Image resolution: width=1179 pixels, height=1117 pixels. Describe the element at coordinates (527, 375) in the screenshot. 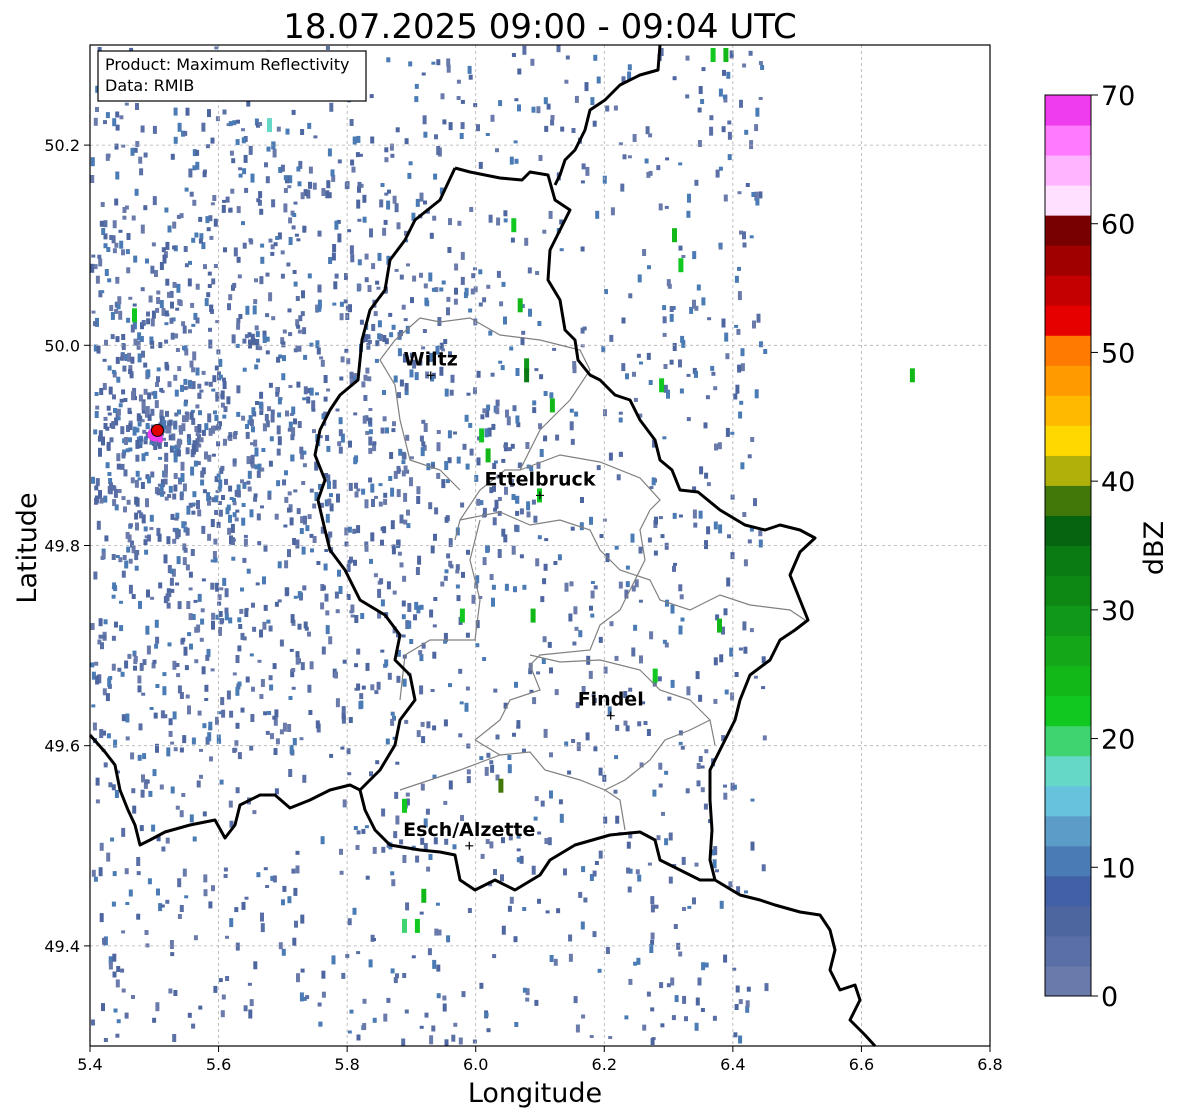

I see `precip-cell` at that location.